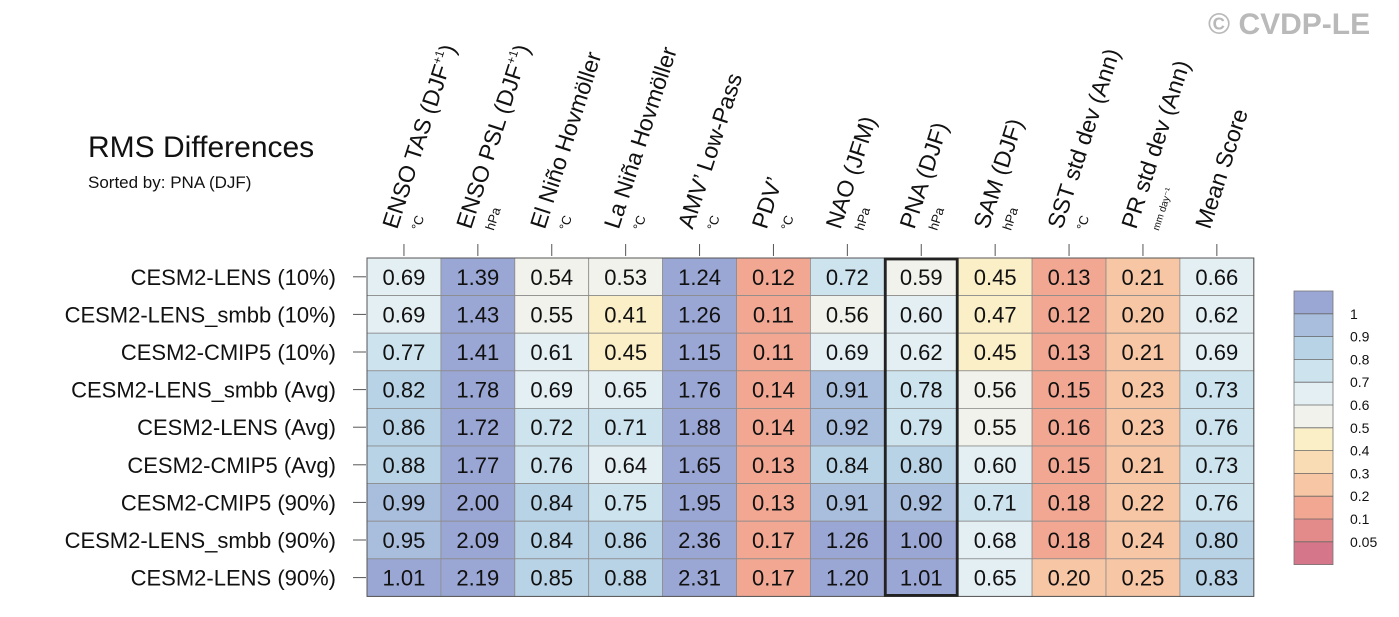 This screenshot has width=1399, height=617. I want to click on cell-value: 1.77, so click(477, 465).